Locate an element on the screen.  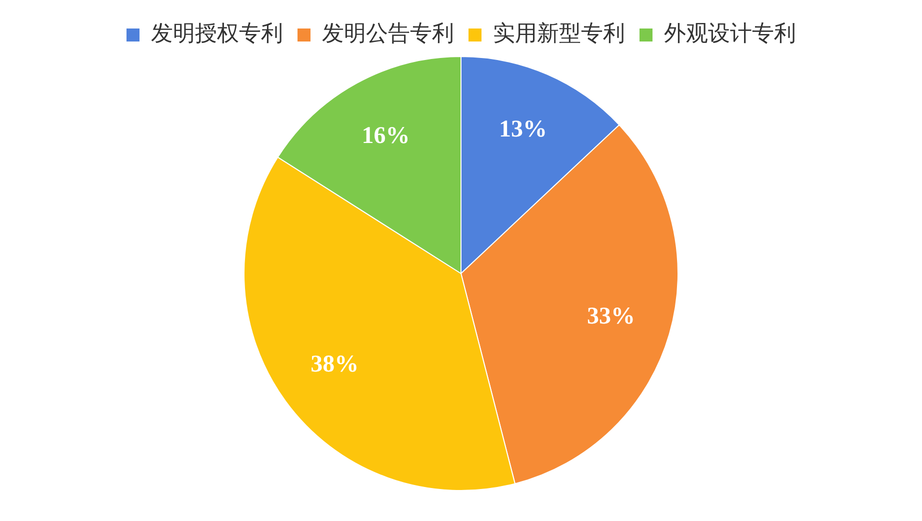
data-label: 13% is located at coordinates (523, 129).